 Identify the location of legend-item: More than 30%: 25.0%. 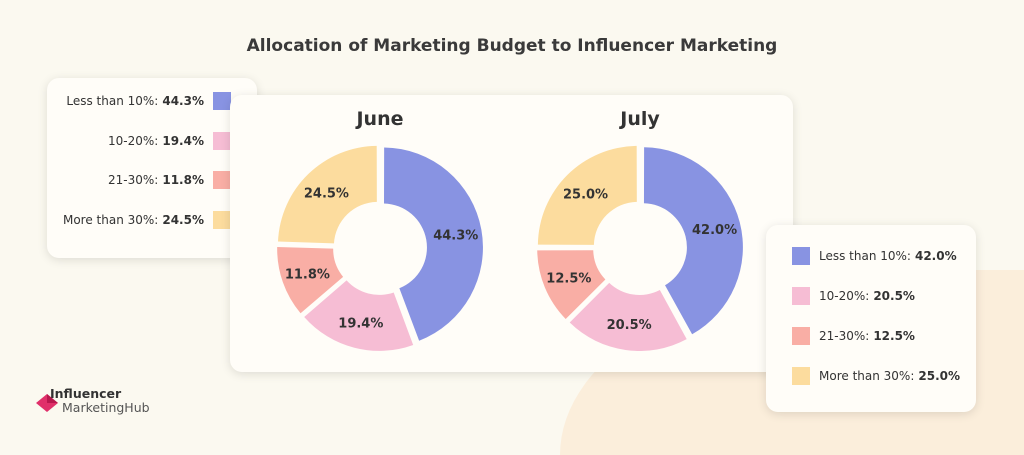
(876, 376).